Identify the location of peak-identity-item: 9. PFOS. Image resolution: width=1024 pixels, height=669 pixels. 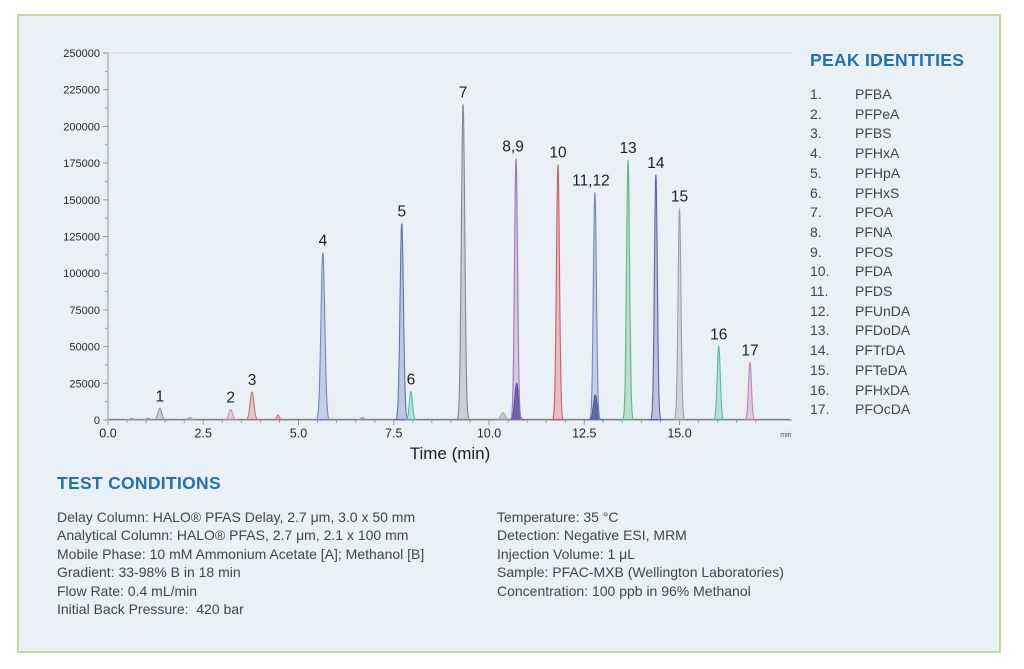
(887, 253).